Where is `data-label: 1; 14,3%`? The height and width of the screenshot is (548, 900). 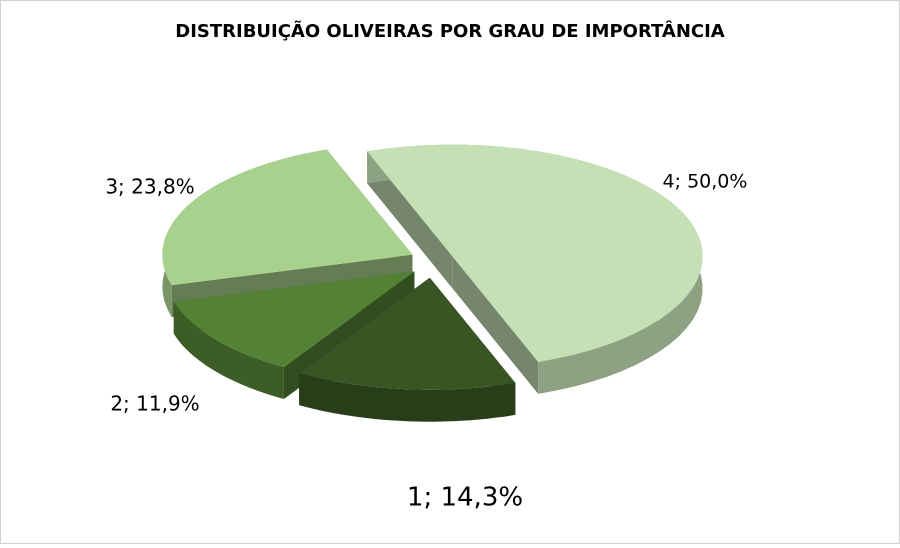
data-label: 1; 14,3% is located at coordinates (465, 498).